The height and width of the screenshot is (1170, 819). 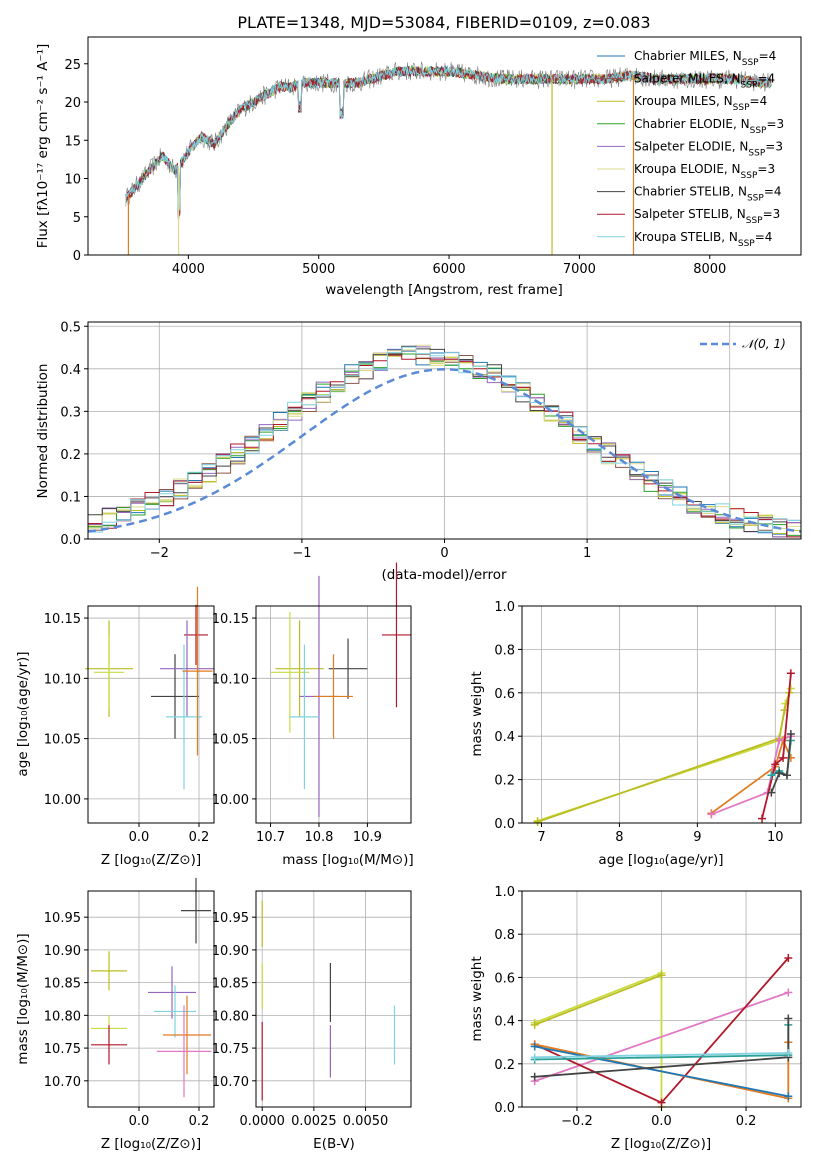 I want to click on x-tick-label: 1, so click(x=587, y=553).